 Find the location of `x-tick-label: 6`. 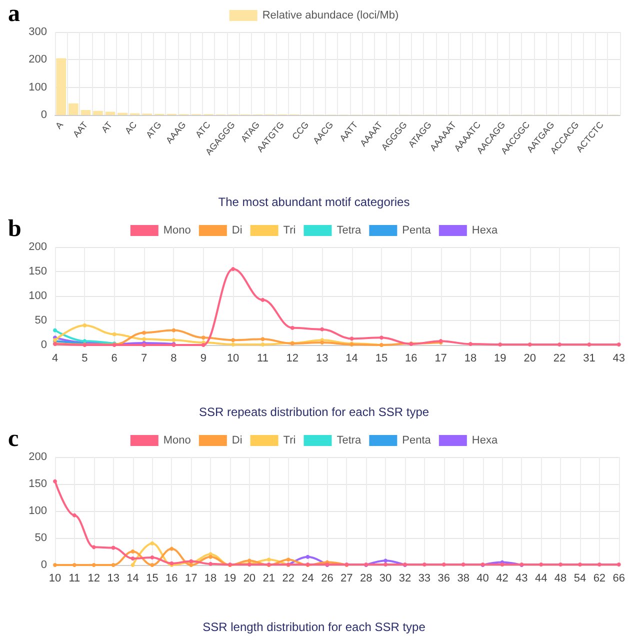

x-tick-label: 6 is located at coordinates (114, 358).